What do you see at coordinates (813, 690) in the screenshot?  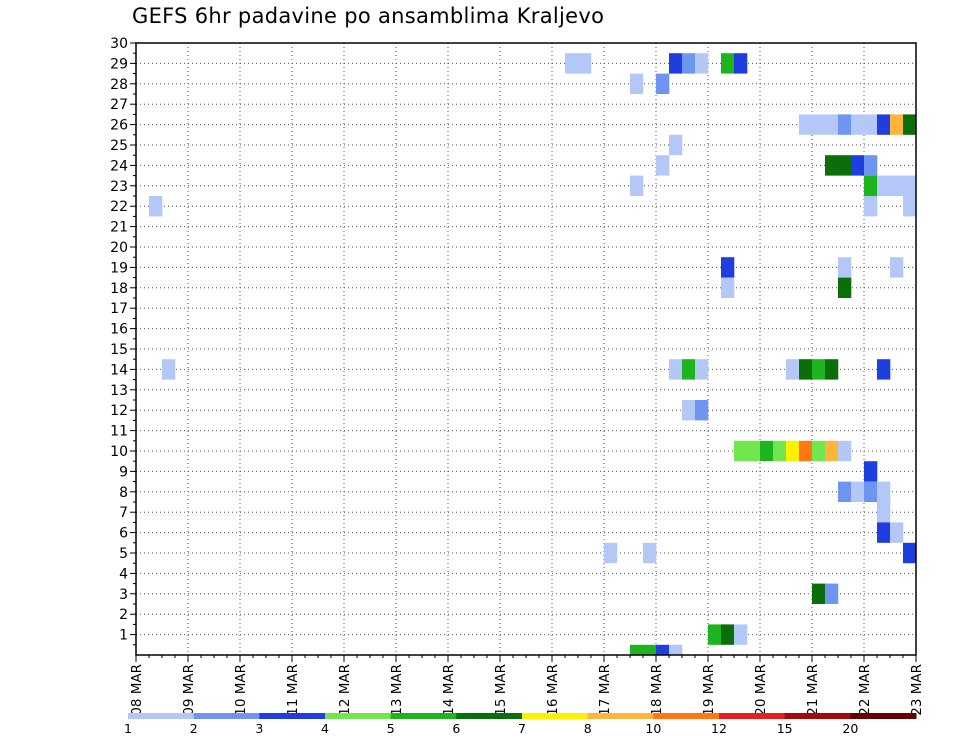 I see `x-tick-label: 21 MAR` at bounding box center [813, 690].